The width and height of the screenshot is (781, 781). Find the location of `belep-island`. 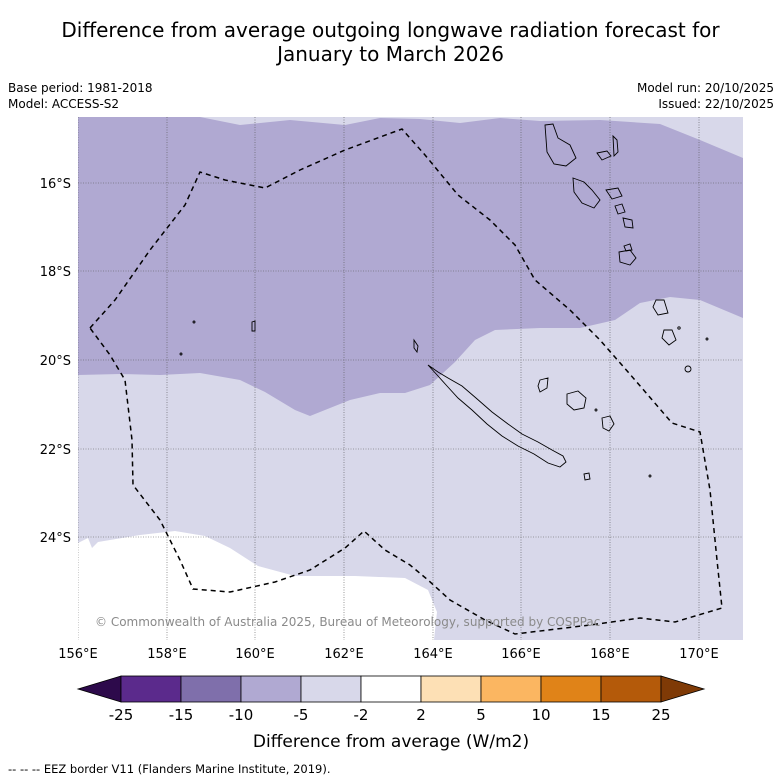

belep-island is located at coordinates (416, 346).